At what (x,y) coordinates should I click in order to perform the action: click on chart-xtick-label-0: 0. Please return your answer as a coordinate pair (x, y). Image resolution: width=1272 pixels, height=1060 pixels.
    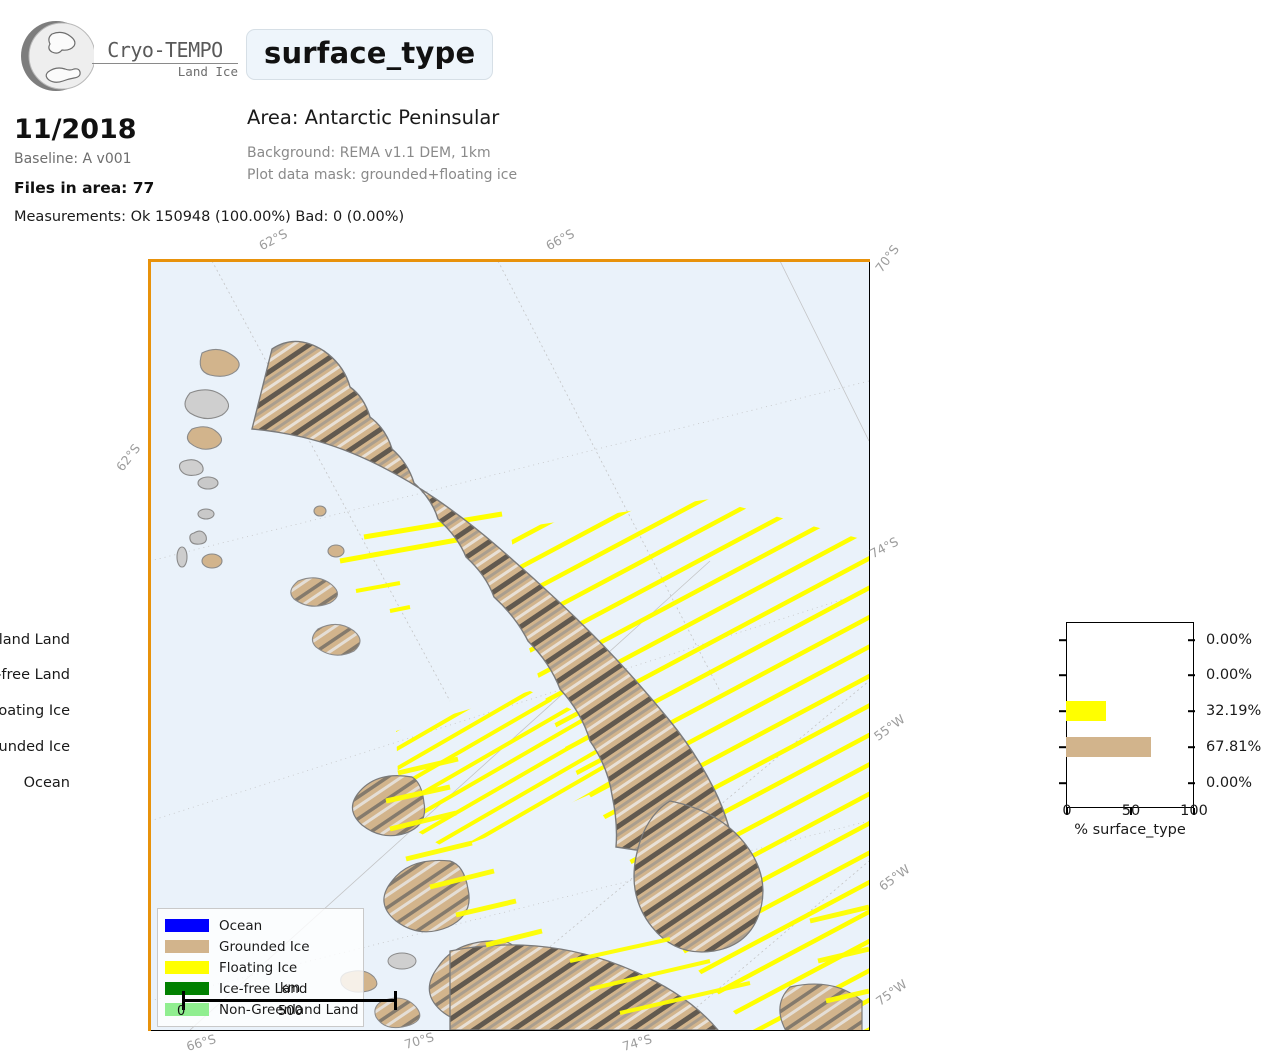
    Looking at the image, I should click on (1067, 811).